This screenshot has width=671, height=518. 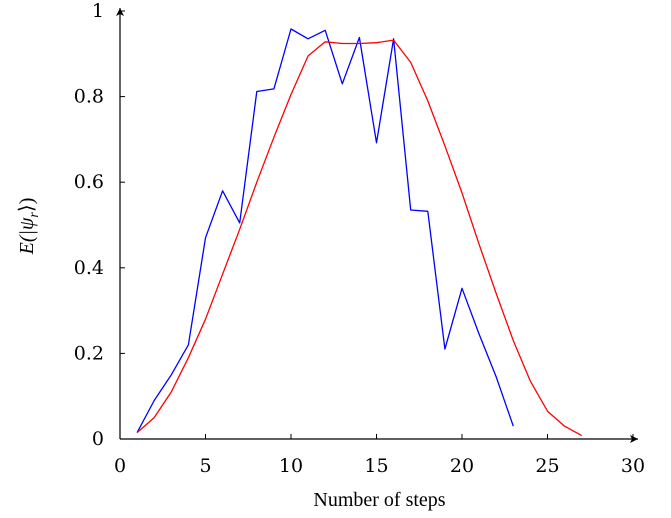 I want to click on x-tick-label: 5, so click(x=205, y=466).